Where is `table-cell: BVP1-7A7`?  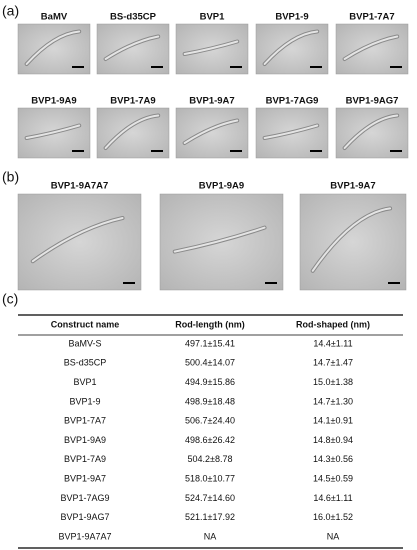
table-cell: BVP1-7A7 is located at coordinates (85, 421).